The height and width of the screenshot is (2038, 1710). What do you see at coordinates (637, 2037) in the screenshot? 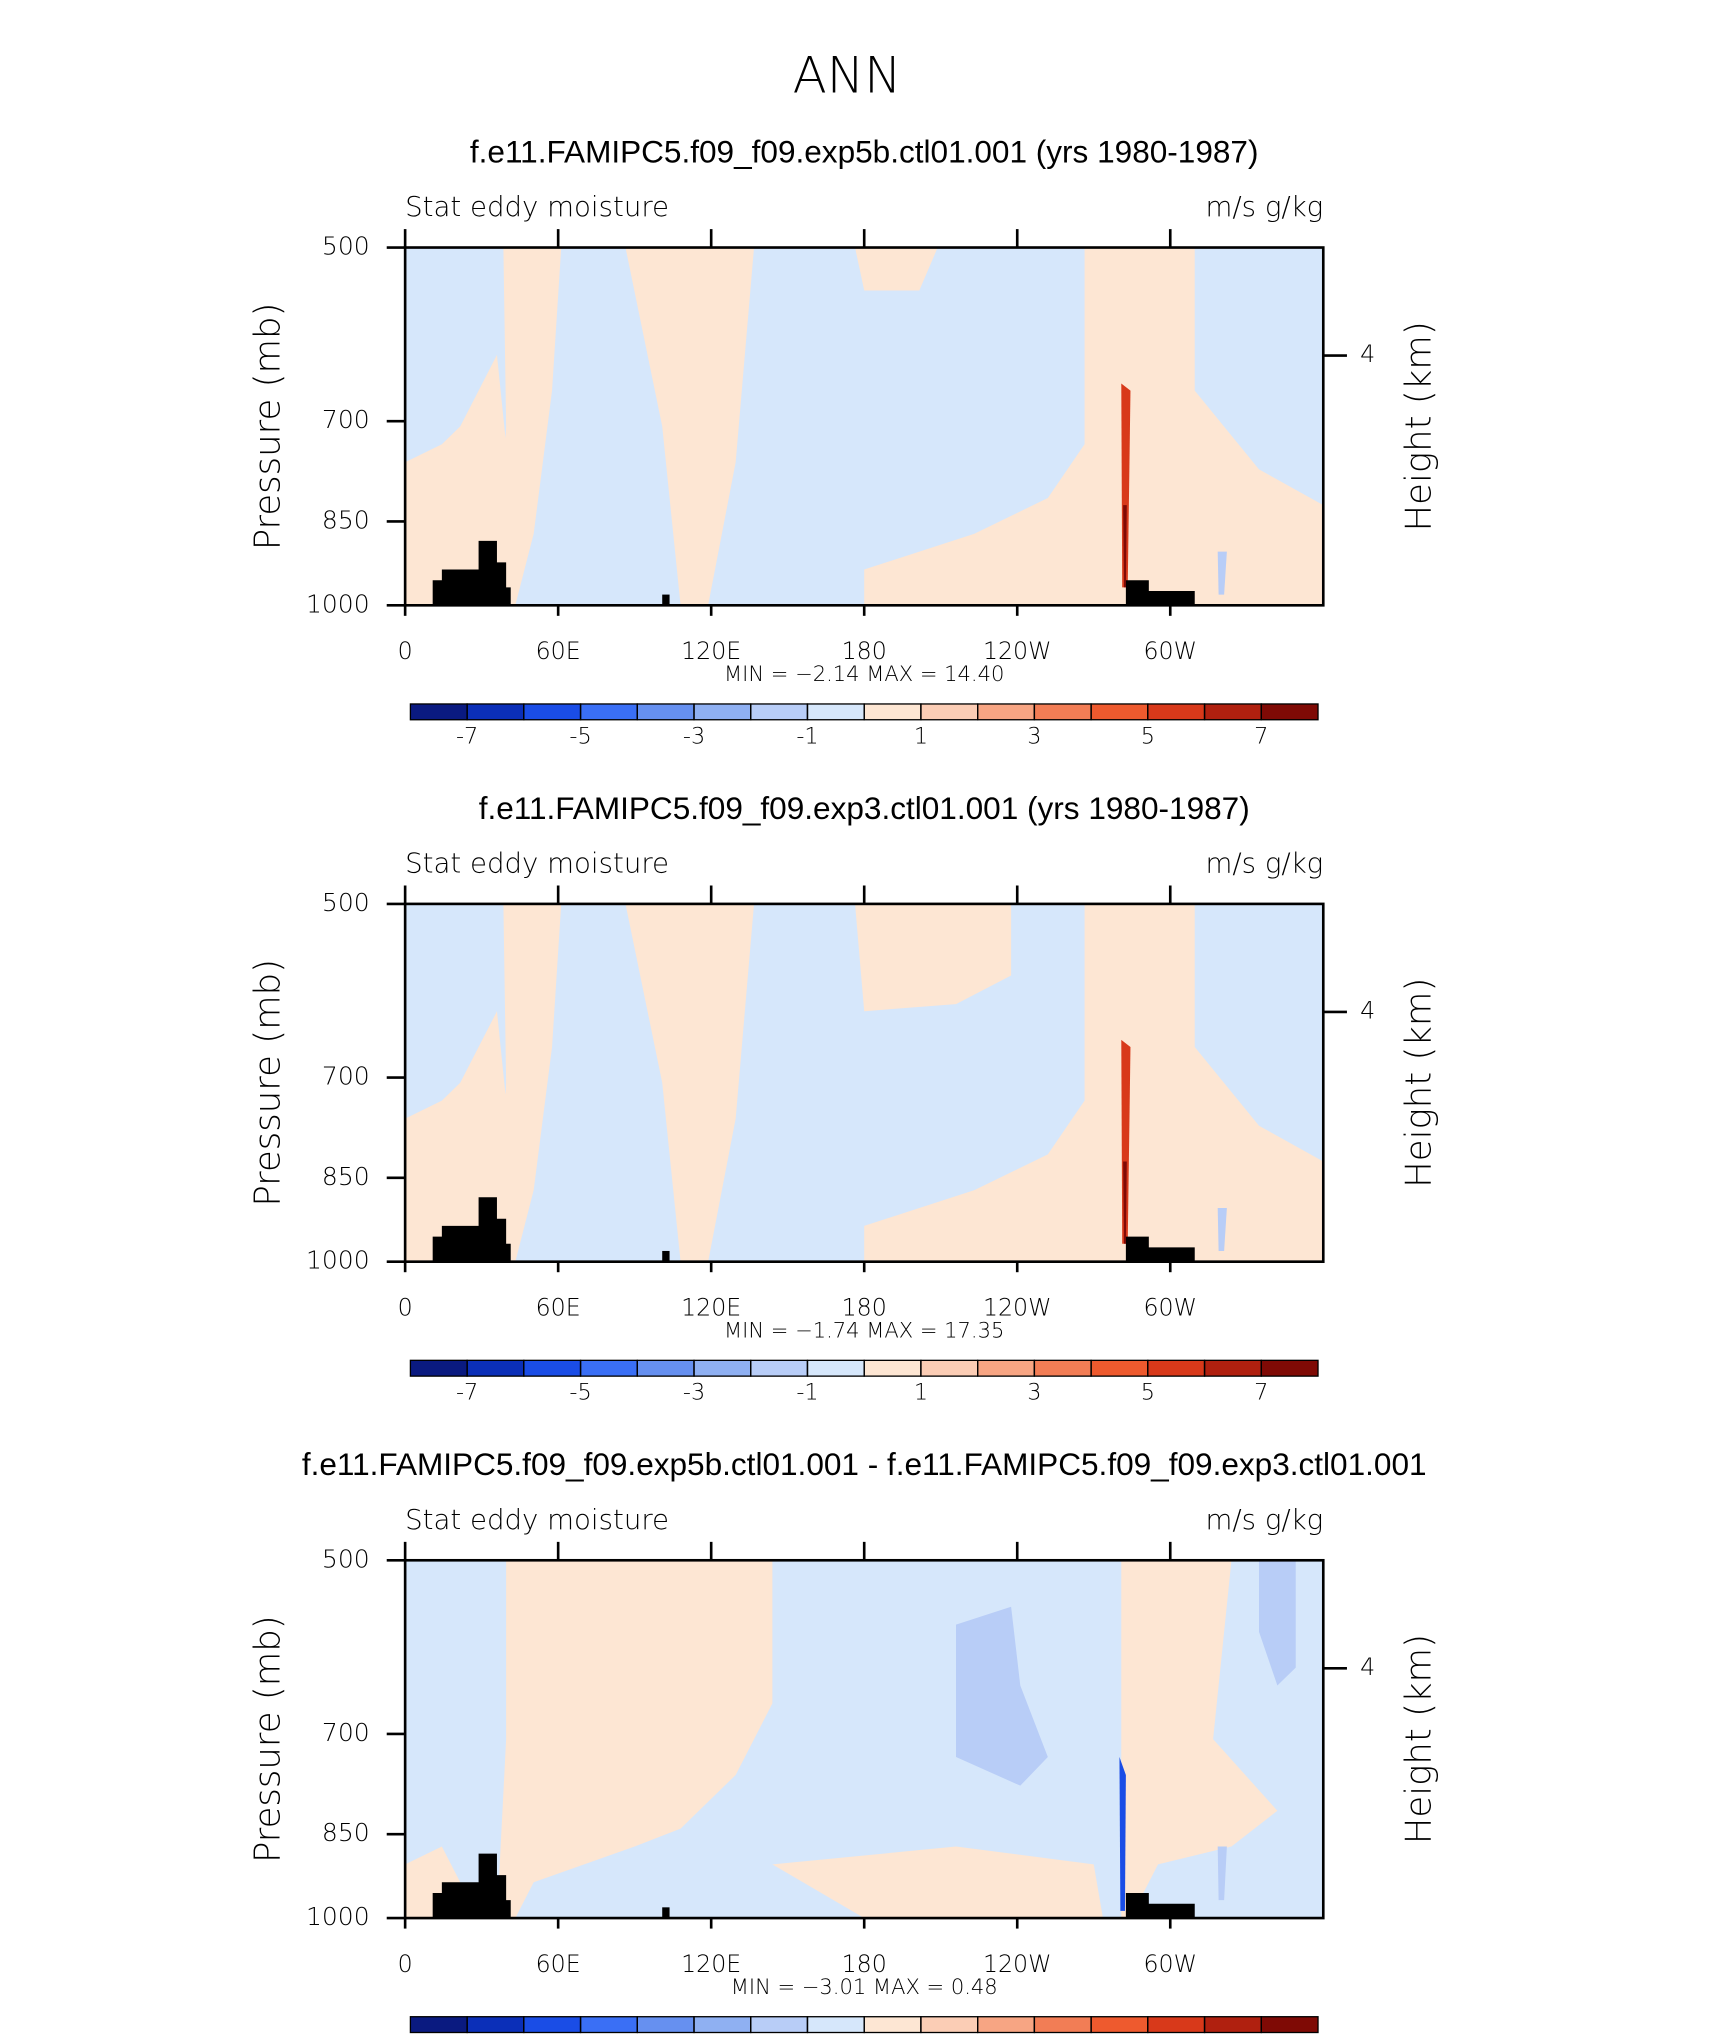
I see `colorbar-label: -1.2` at bounding box center [637, 2037].